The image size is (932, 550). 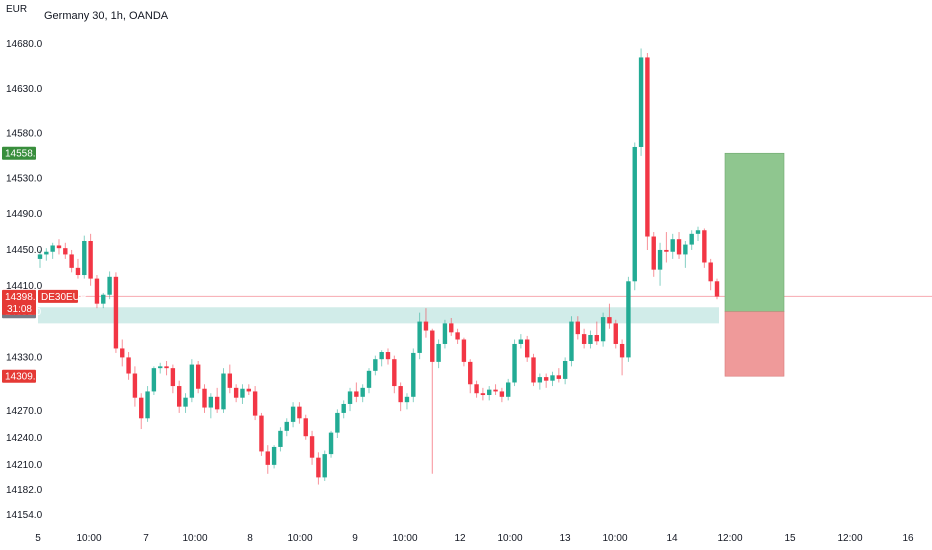 I want to click on stop-loss-zone, so click(x=754, y=344).